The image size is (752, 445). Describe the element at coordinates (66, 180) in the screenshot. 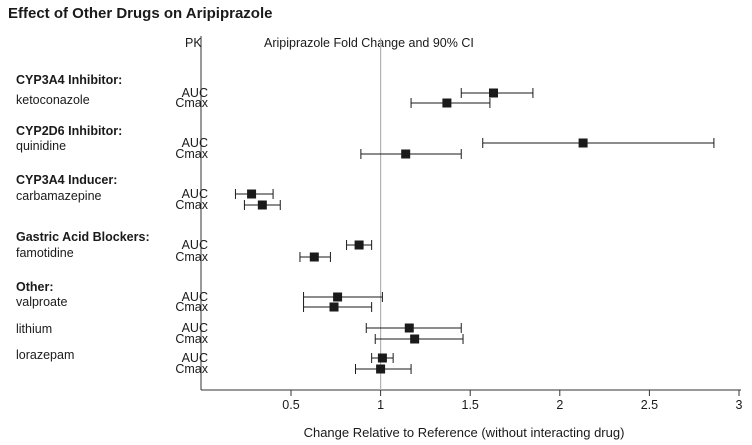

I see `group-label: CYP3A4 Inducer:` at that location.